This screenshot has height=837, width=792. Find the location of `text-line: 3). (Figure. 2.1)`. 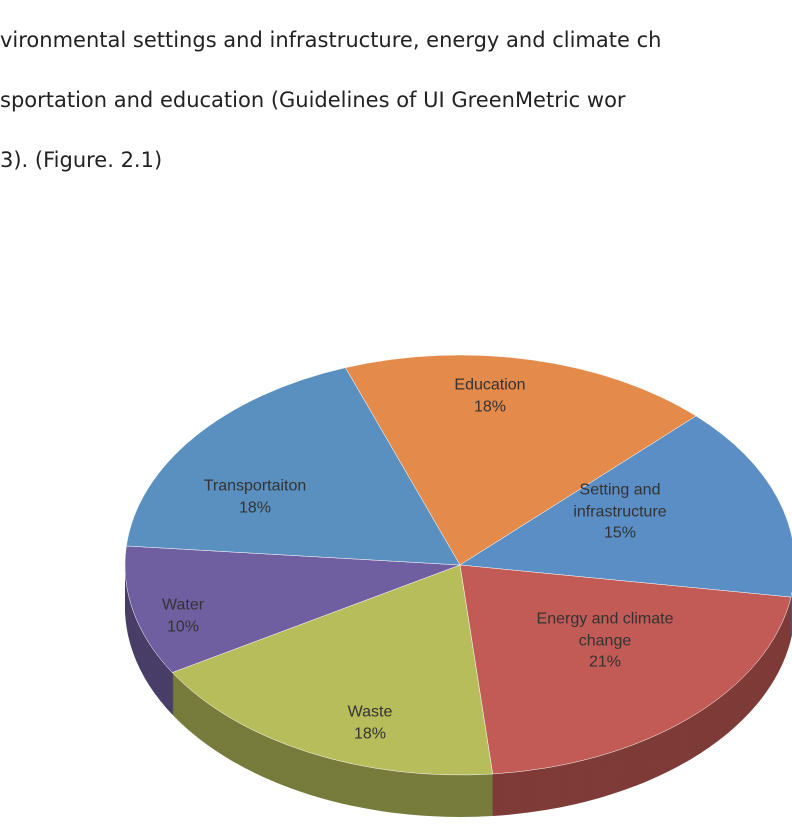

text-line: 3). (Figure. 2.1) is located at coordinates (81, 160).